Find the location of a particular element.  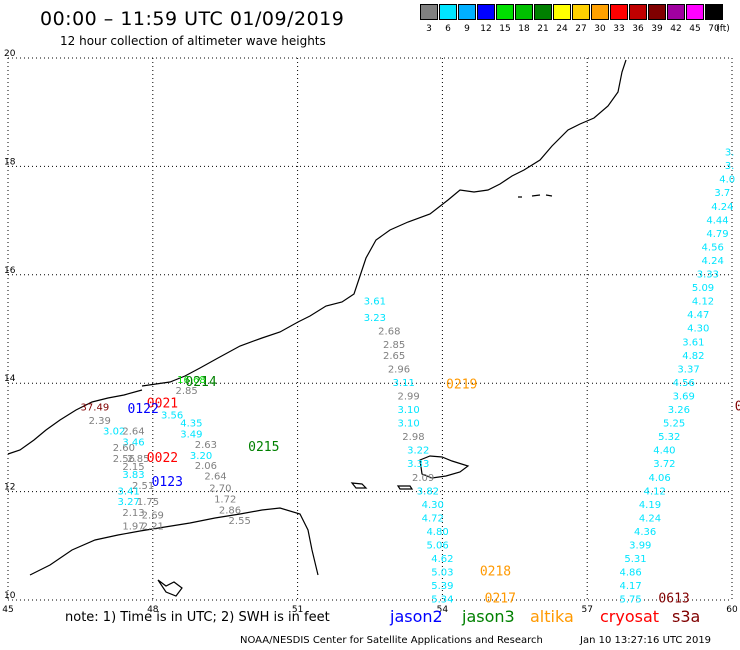

legend-label: 33 is located at coordinates (619, 29).